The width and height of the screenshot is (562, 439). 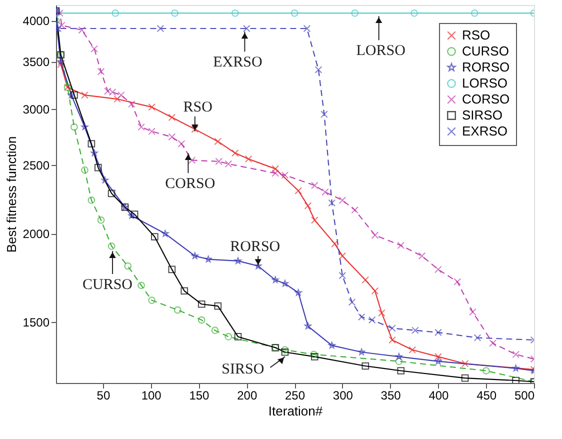 What do you see at coordinates (486, 67) in the screenshot?
I see `legend-label: RORSO` at bounding box center [486, 67].